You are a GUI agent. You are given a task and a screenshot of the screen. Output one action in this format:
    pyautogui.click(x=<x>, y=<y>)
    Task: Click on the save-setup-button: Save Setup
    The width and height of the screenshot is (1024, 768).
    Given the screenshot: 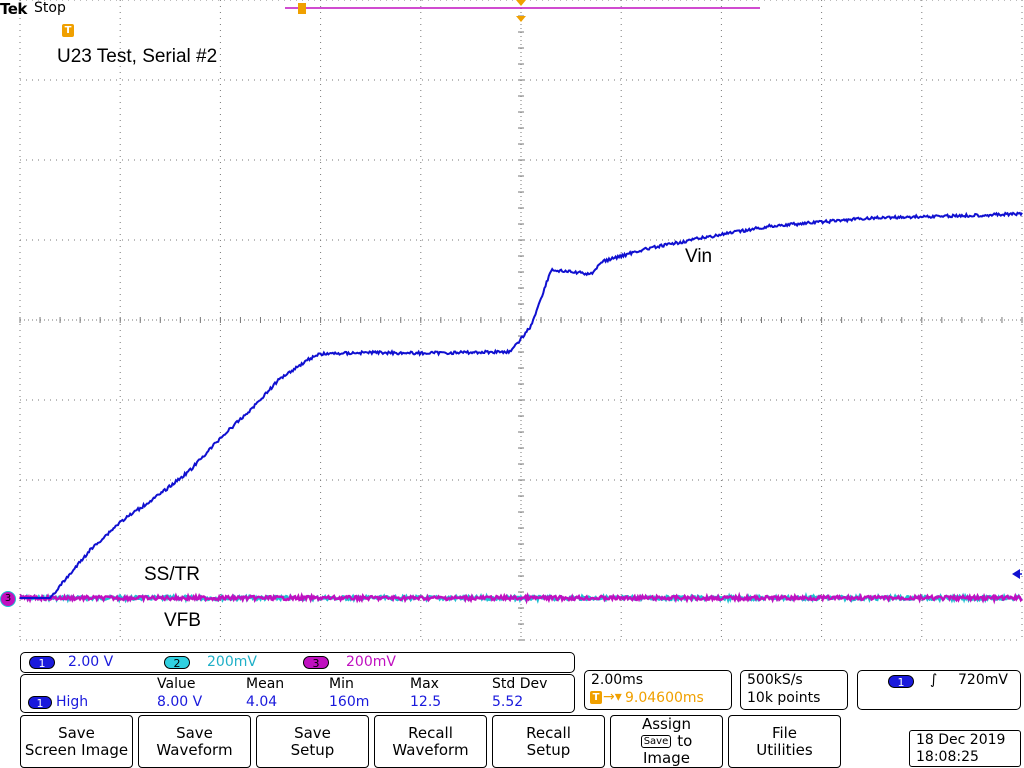 What is the action you would take?
    pyautogui.click(x=312, y=741)
    